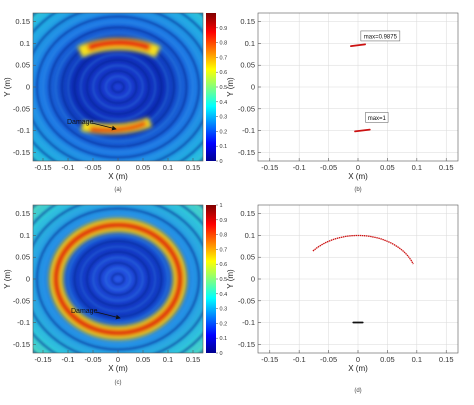 Image resolution: width=474 pixels, height=405 pixels. Describe the element at coordinates (299, 359) in the screenshot. I see `xtick-label-d-1: -0.1` at that location.